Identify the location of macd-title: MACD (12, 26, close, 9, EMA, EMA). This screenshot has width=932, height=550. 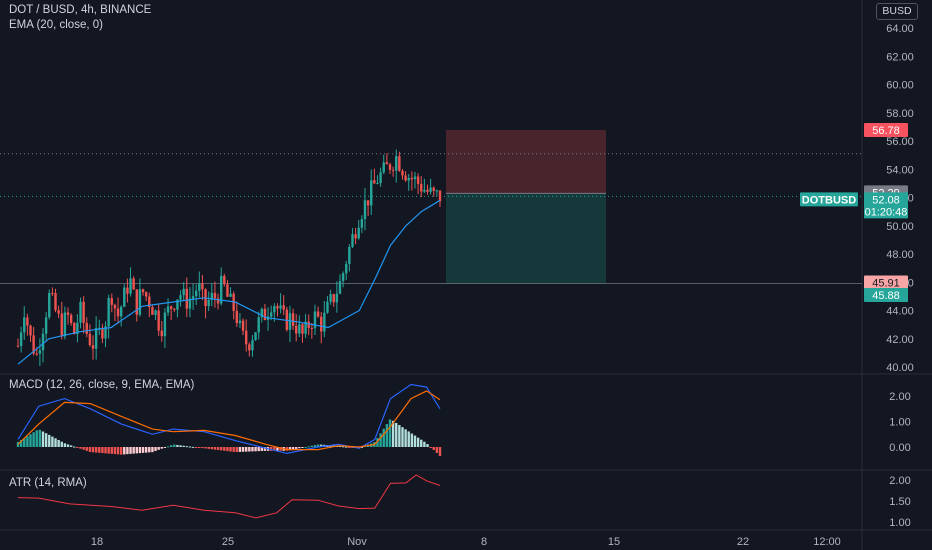
(102, 385).